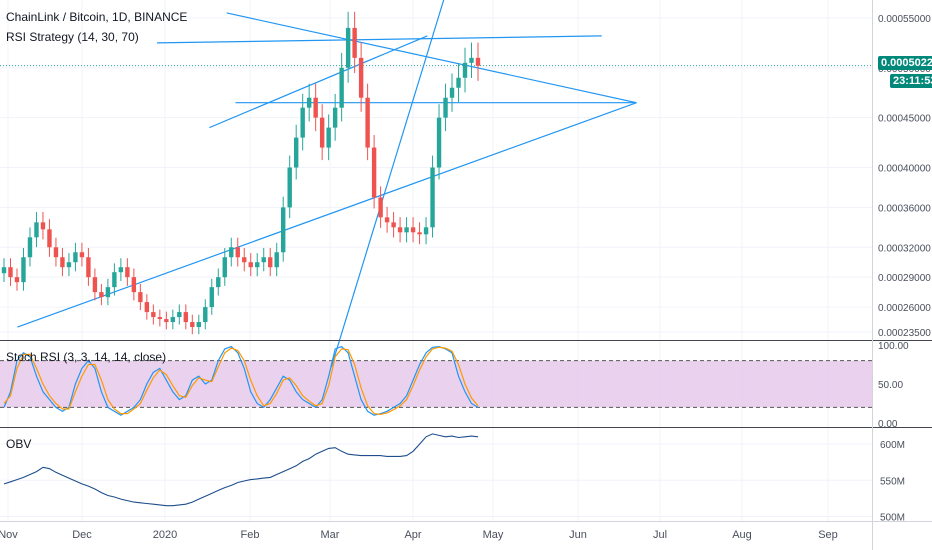 This screenshot has width=932, height=550. I want to click on indicator-label: RSI Strategy (14, 30, 70), so click(72, 37).